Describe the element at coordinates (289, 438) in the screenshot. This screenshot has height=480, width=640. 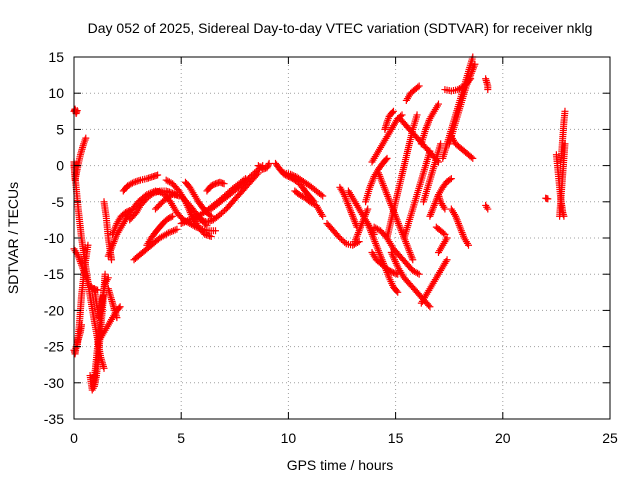
I see `x-tick-label: 10` at that location.